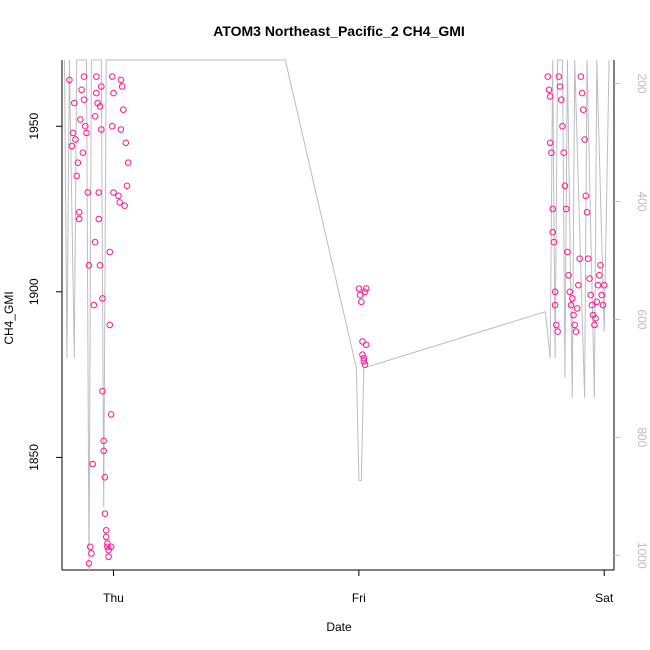 The height and width of the screenshot is (650, 650). Describe the element at coordinates (339, 627) in the screenshot. I see `x-axis-label: Date` at that location.